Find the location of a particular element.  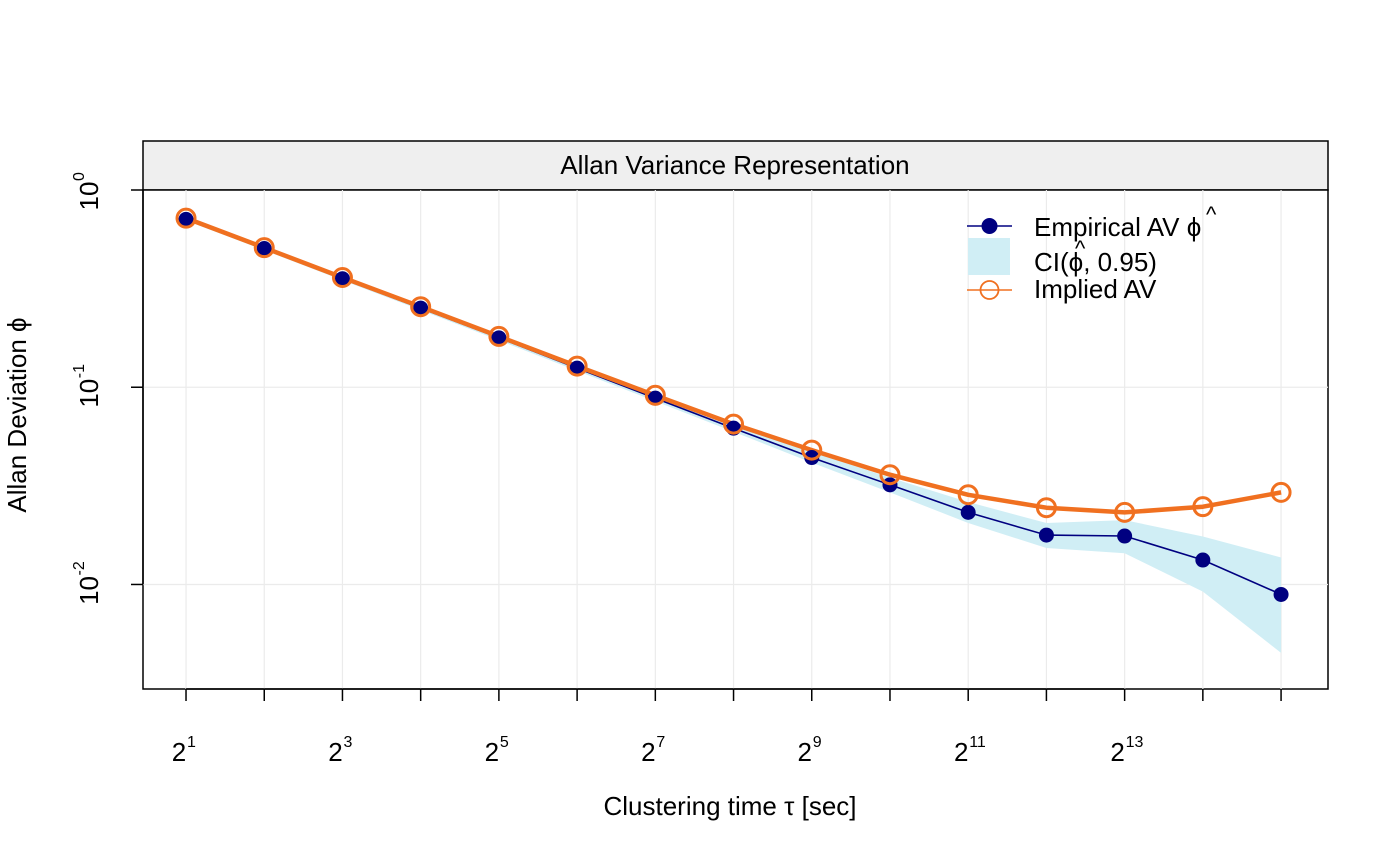

y-axis-label: Allan Deviation ϕ is located at coordinates (17, 414).